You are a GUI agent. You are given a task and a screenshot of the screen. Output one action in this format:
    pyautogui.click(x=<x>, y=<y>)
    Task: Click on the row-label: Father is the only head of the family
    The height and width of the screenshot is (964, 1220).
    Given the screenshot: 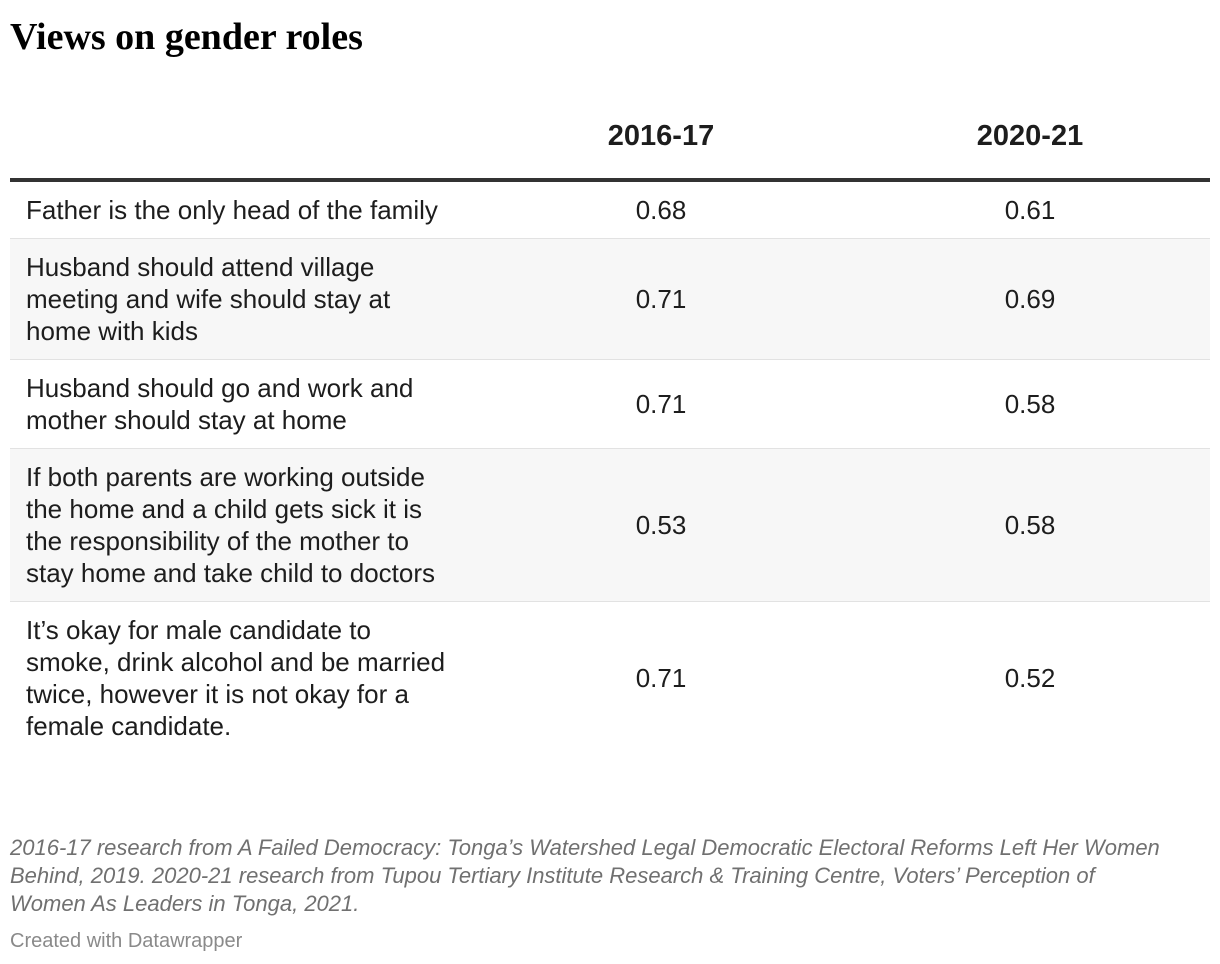 What is the action you would take?
    pyautogui.click(x=241, y=209)
    